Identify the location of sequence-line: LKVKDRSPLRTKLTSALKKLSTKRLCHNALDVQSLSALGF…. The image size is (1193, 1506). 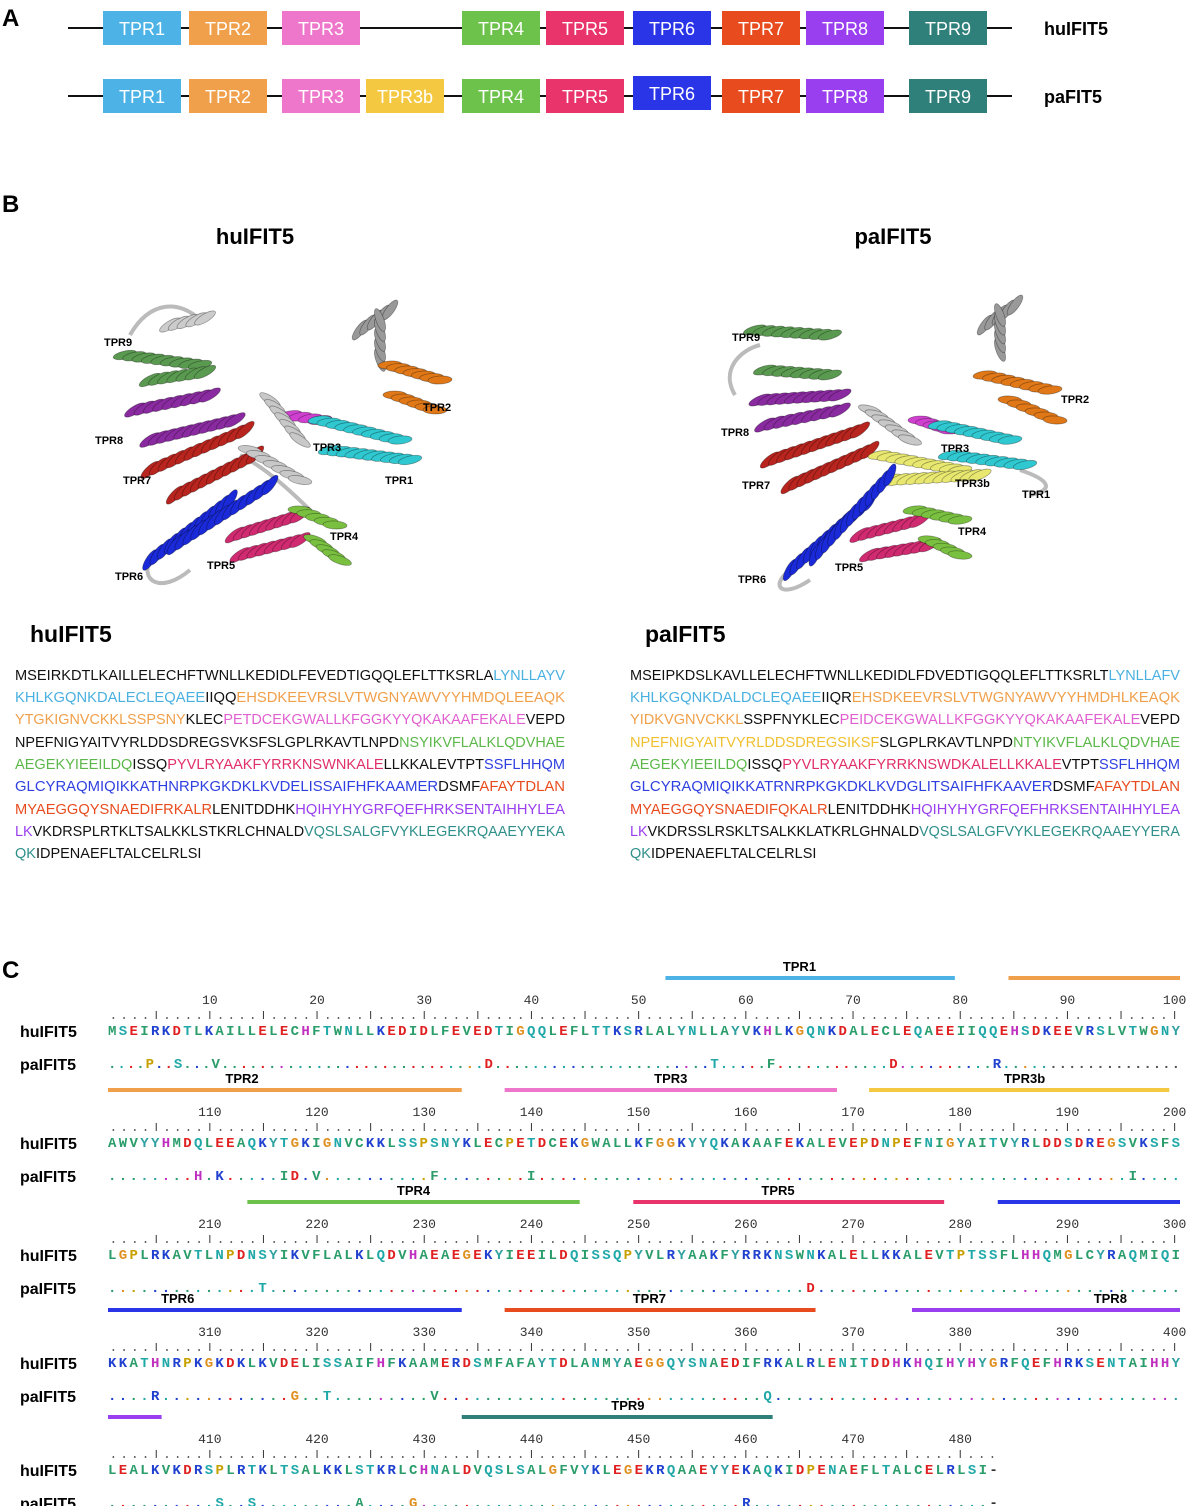
(290, 832).